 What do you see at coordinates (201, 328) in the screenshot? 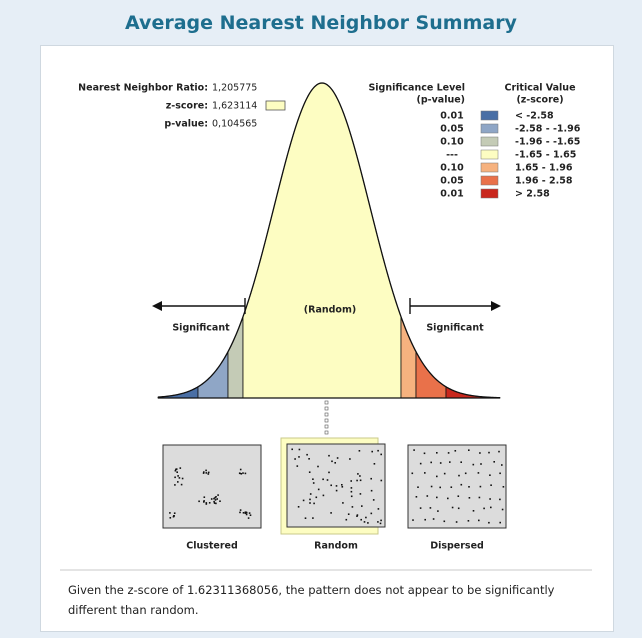
I see `significant-label: Significant` at bounding box center [201, 328].